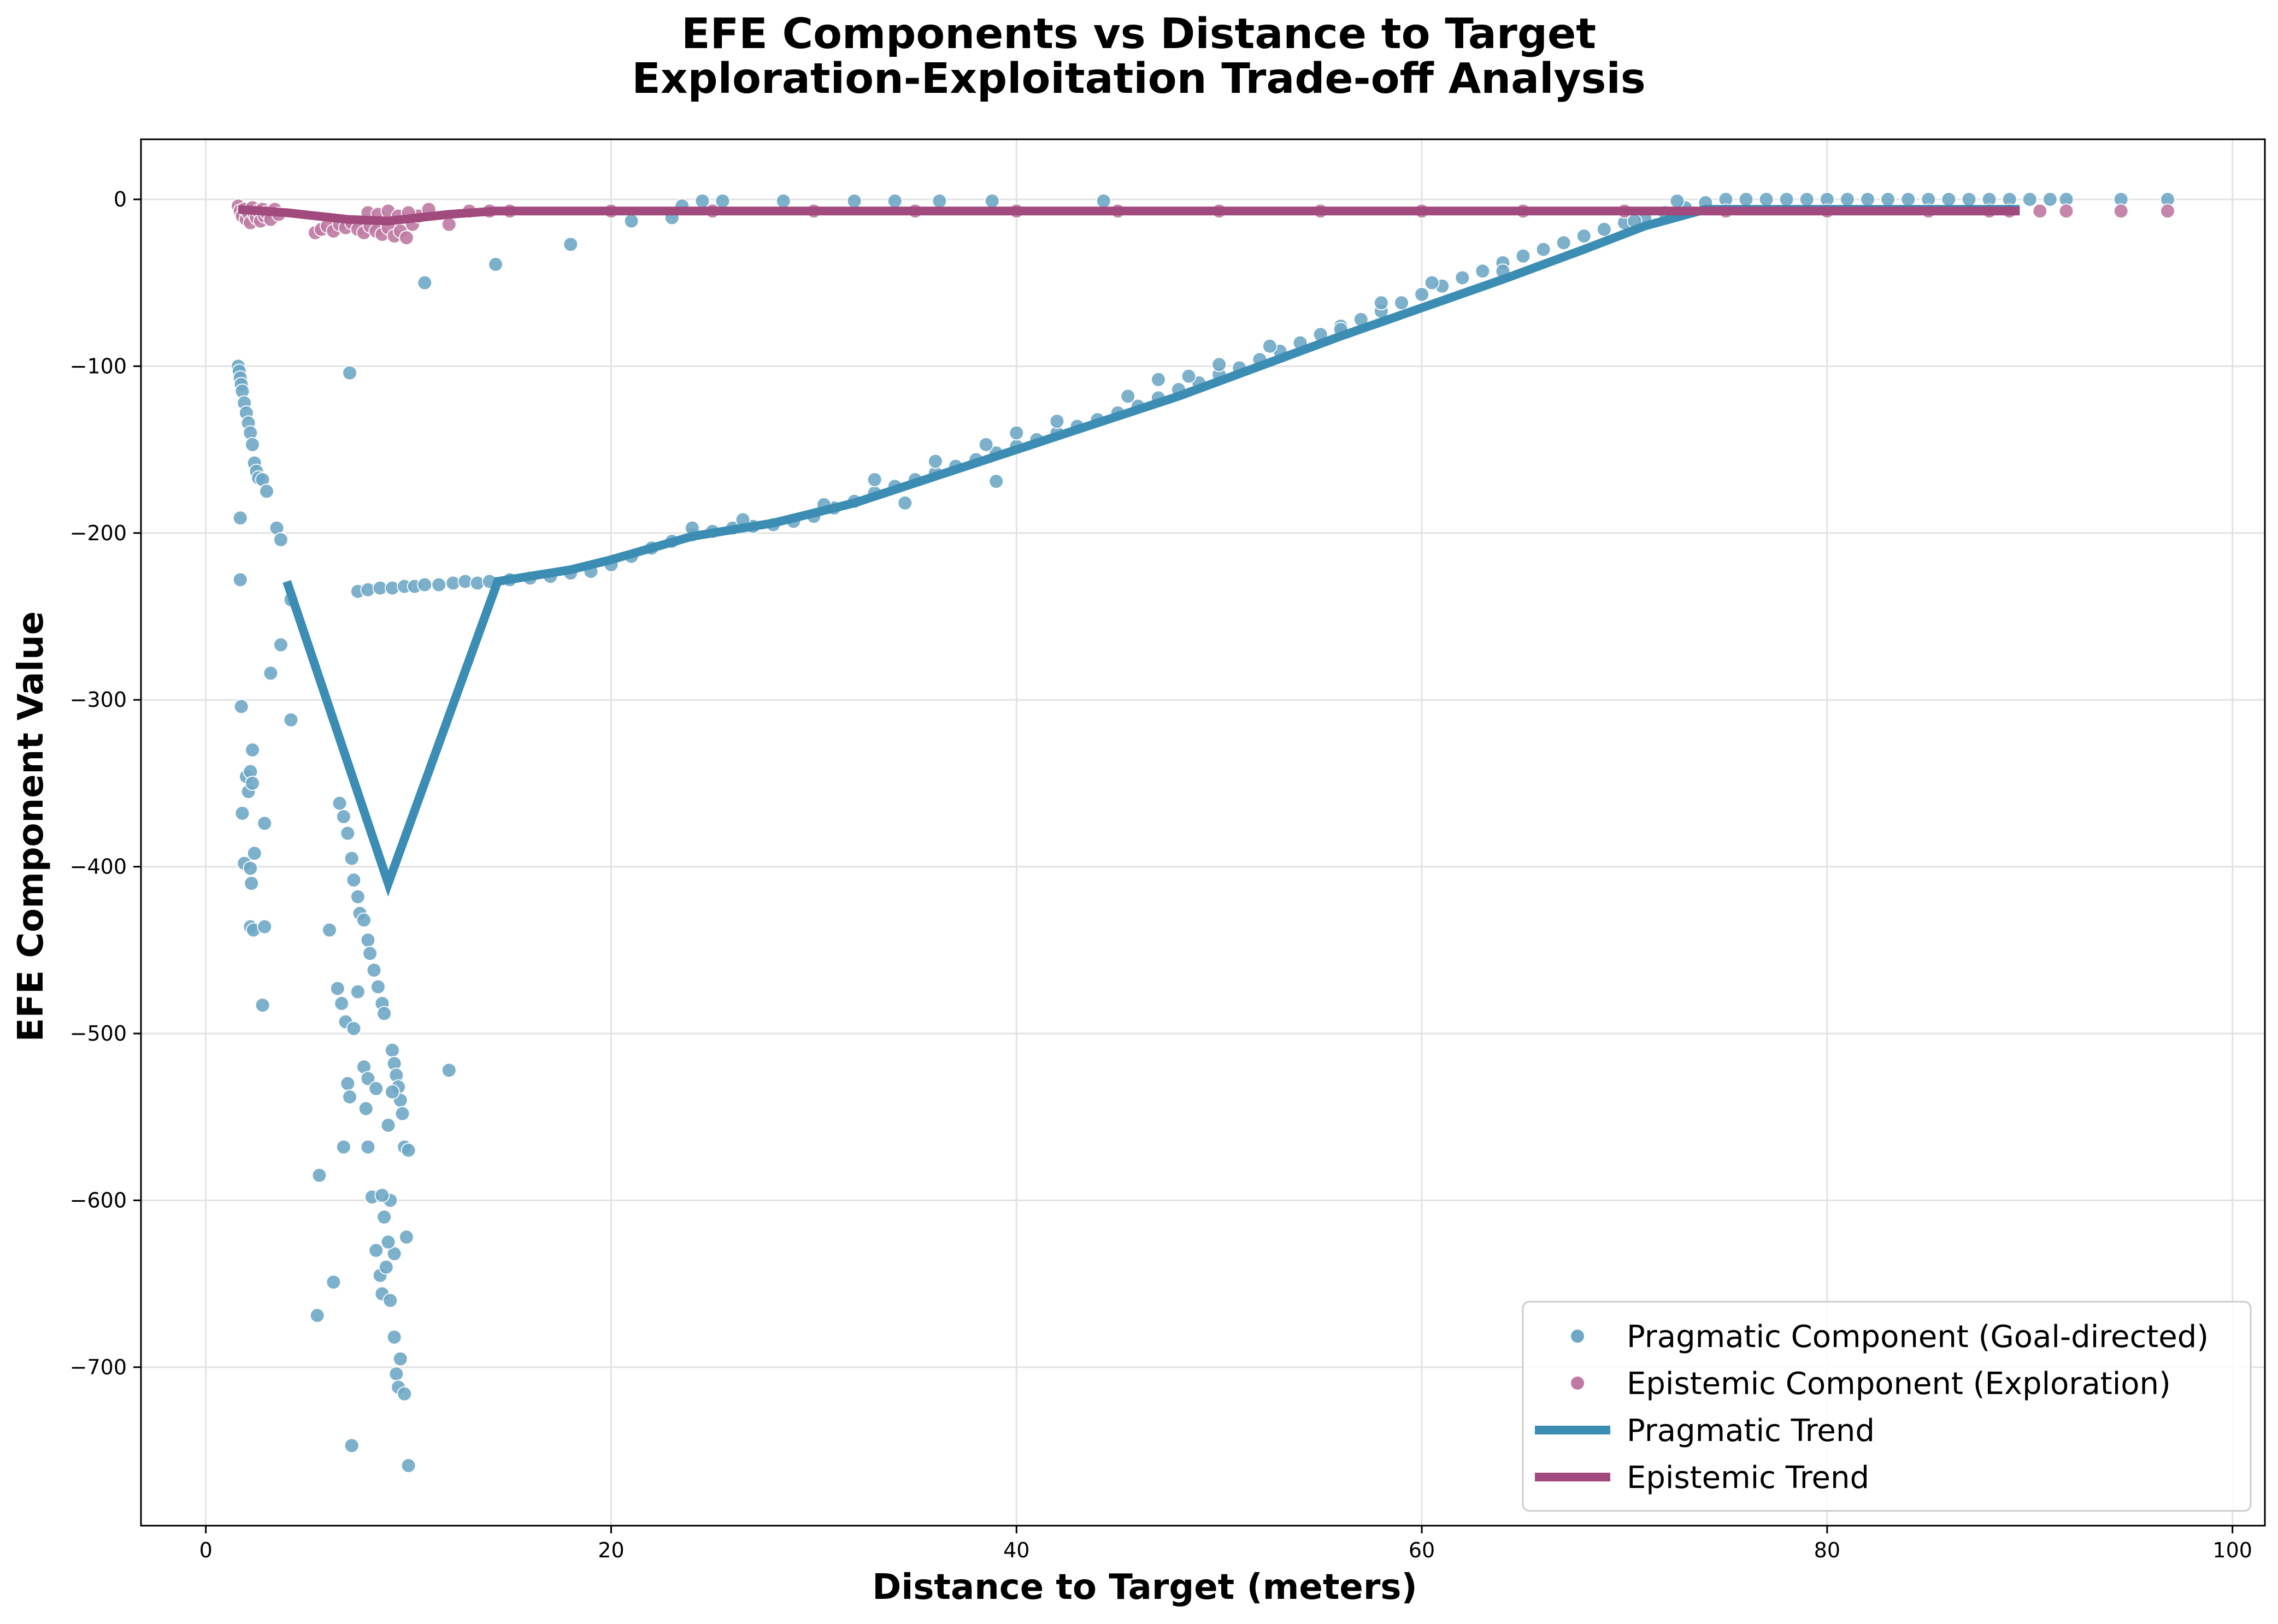 The height and width of the screenshot is (1624, 2278). What do you see at coordinates (98, 366) in the screenshot?
I see `y-tick-label: −100` at bounding box center [98, 366].